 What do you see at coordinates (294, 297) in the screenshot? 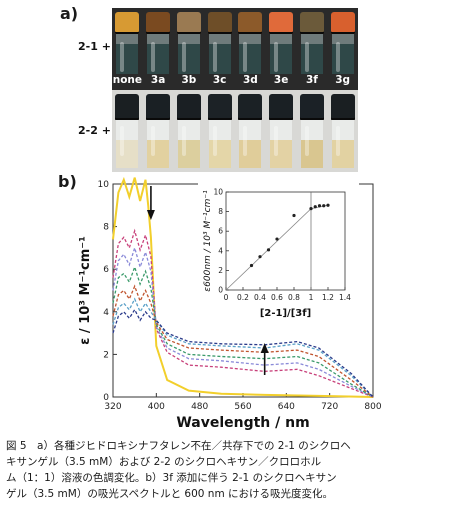
I see `inset-x-tick-label-4: 0.8` at bounding box center [294, 297].